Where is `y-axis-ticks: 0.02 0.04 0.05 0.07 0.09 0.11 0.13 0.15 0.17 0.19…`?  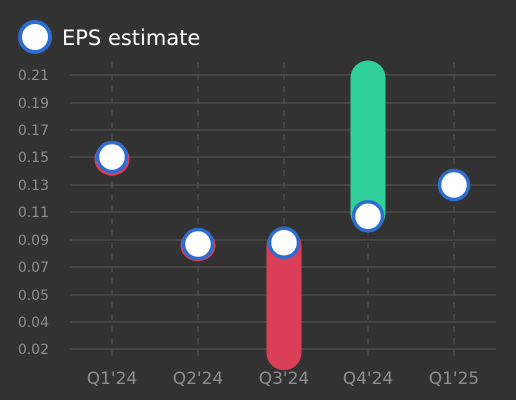 y-axis-ticks: 0.02 0.04 0.05 0.07 0.09 0.11 0.13 0.15 0.17 0.19… is located at coordinates (33, 213).